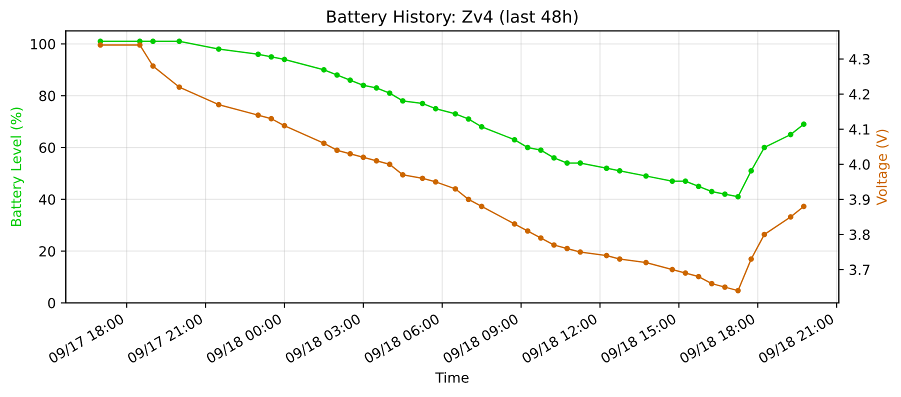 This screenshot has width=901, height=397. I want to click on y-tick-label: 40, so click(47, 199).